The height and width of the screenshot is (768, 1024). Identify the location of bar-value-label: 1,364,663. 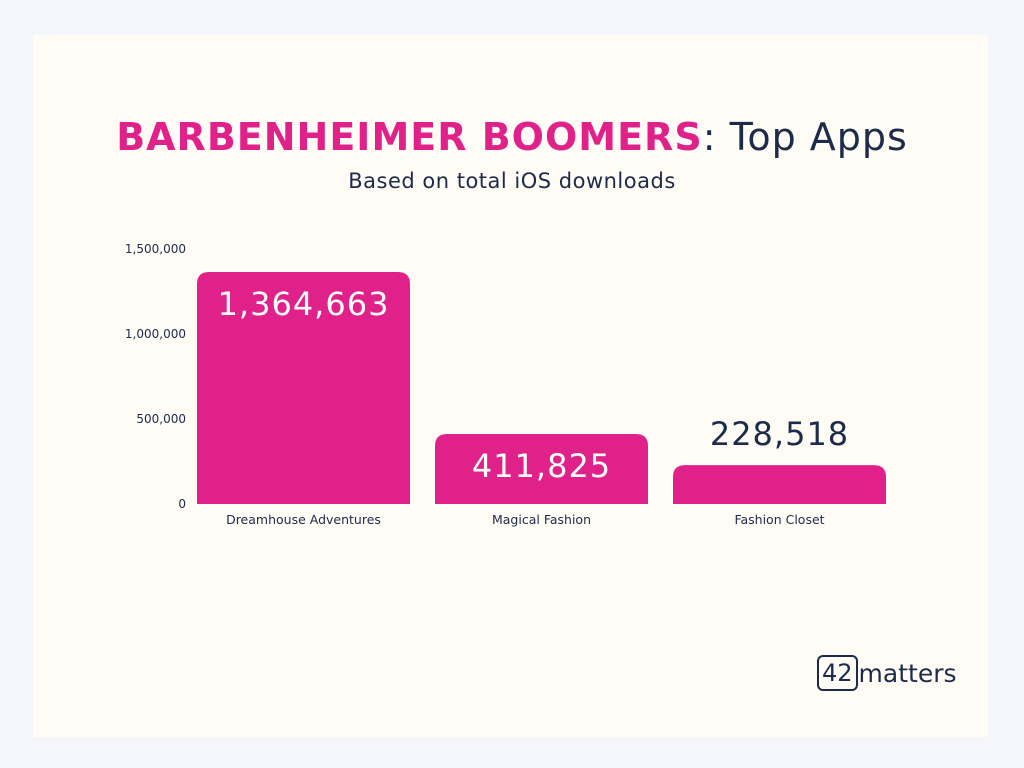
(304, 304).